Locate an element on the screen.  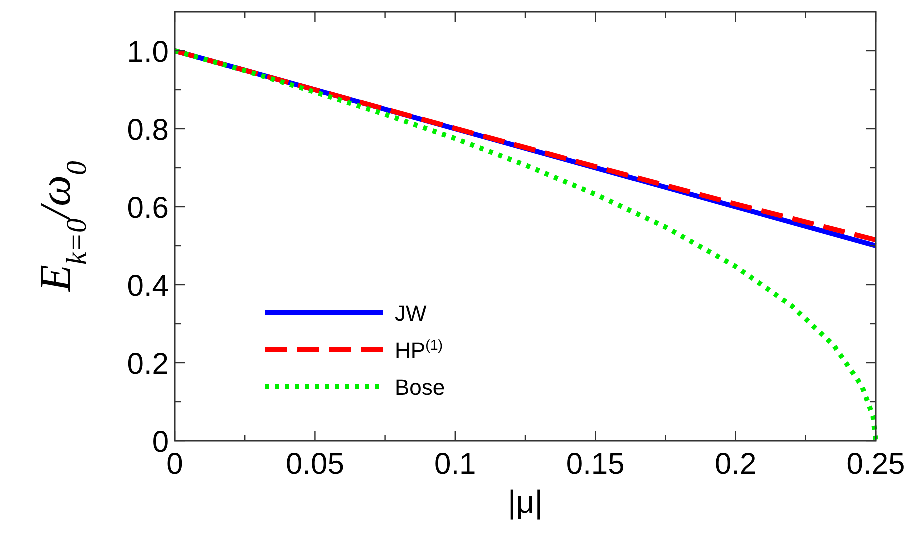
x-tick-label: 0.25 is located at coordinates (876, 464).